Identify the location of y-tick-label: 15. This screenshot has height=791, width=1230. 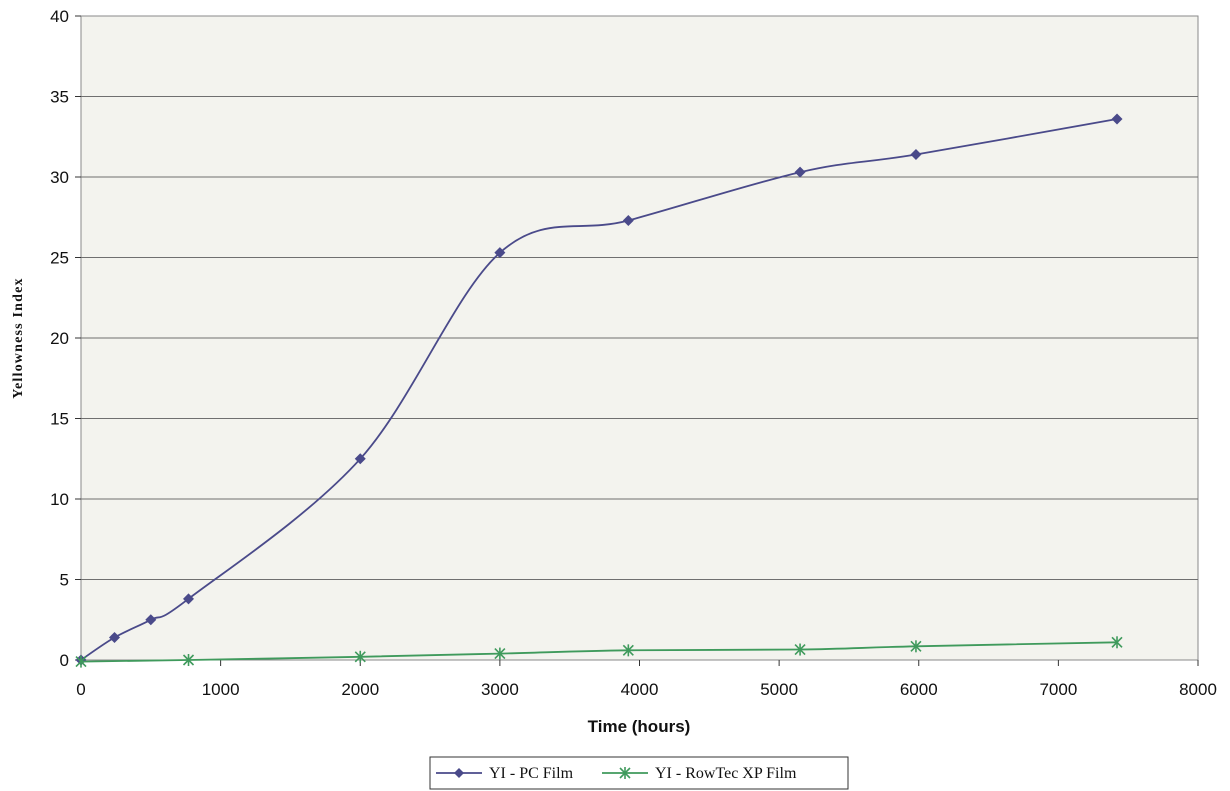
(59, 419).